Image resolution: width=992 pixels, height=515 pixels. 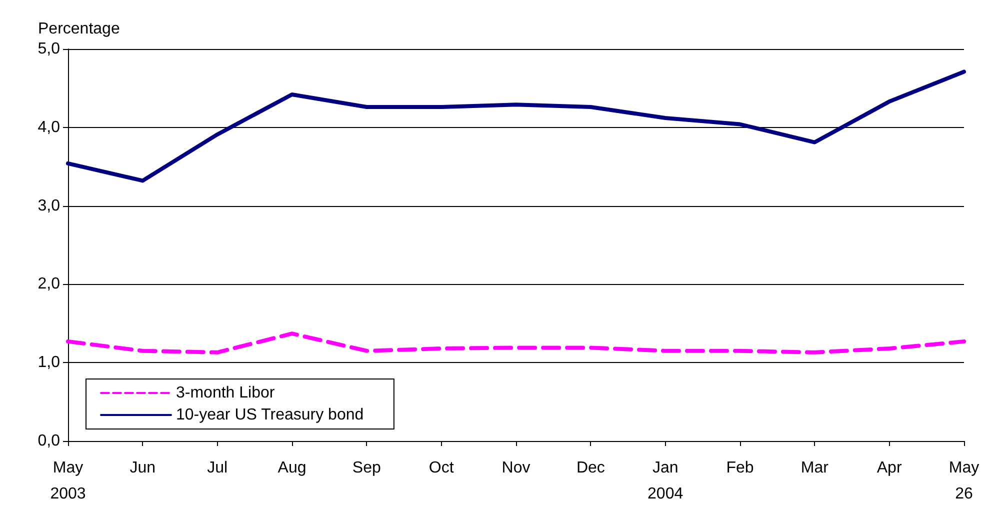 What do you see at coordinates (367, 468) in the screenshot?
I see `x-tick-label: Sep` at bounding box center [367, 468].